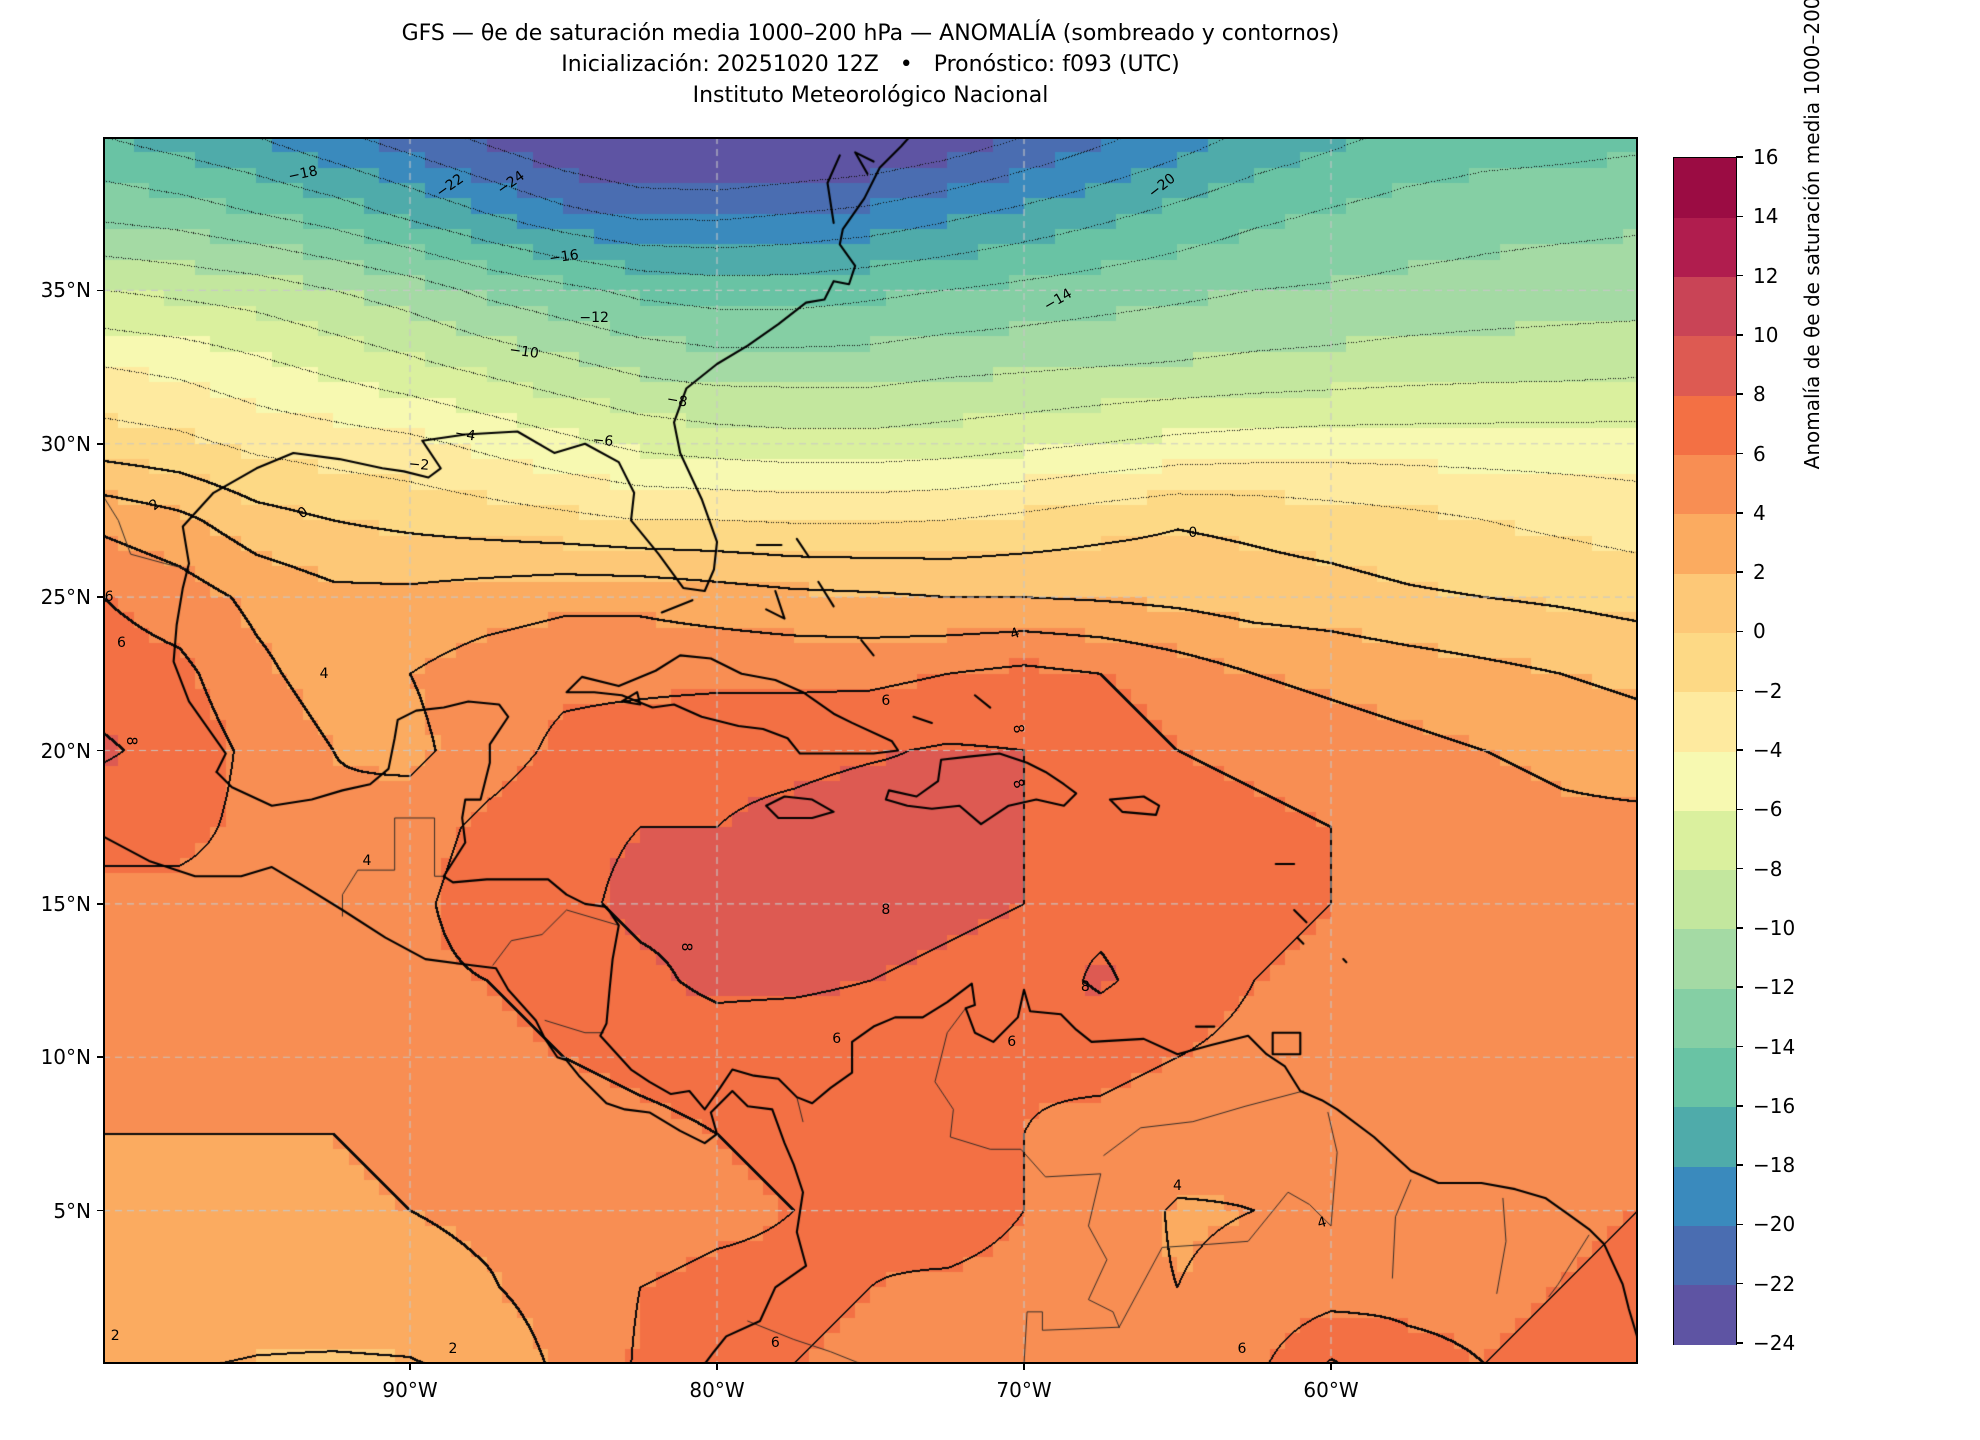 The width and height of the screenshot is (1980, 1440). What do you see at coordinates (1774, 1343) in the screenshot?
I see `colorbar-tick-label: −24` at bounding box center [1774, 1343].